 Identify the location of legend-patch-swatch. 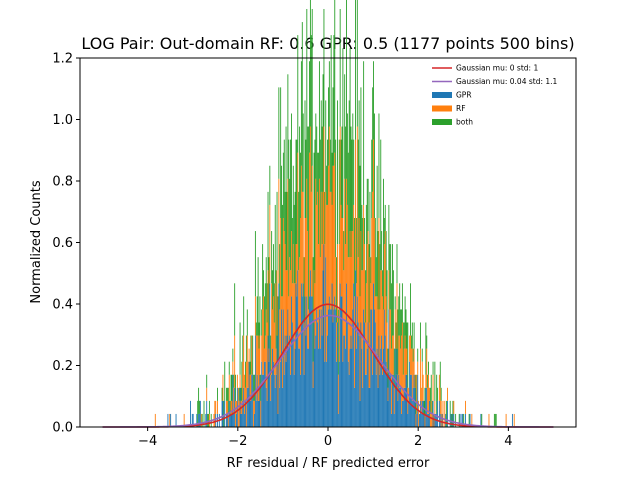
(442, 108).